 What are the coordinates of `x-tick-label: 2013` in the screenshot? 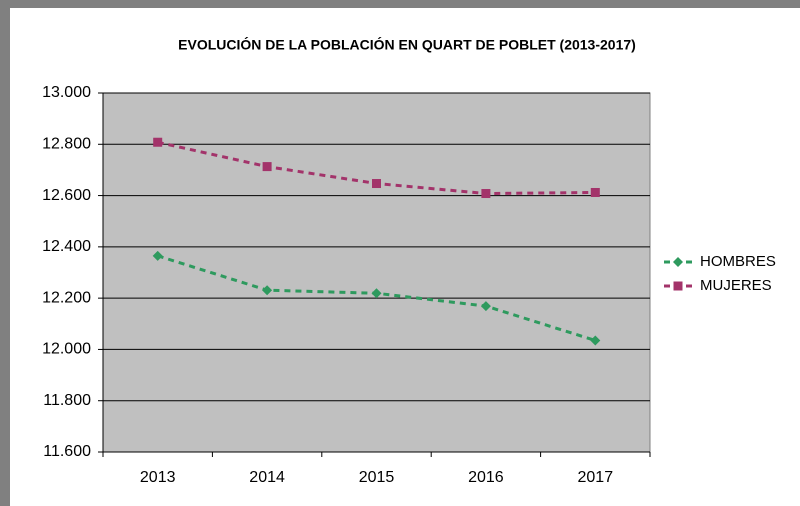 It's located at (158, 477).